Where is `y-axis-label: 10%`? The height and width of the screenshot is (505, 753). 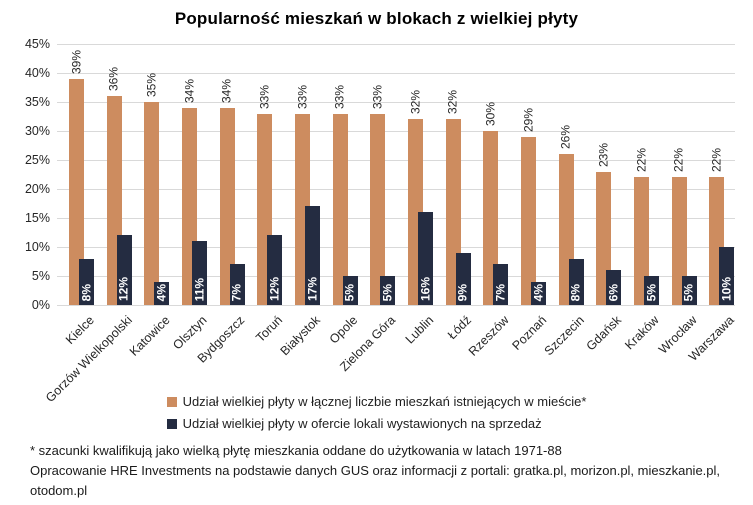 y-axis-label: 10% is located at coordinates (37, 247).